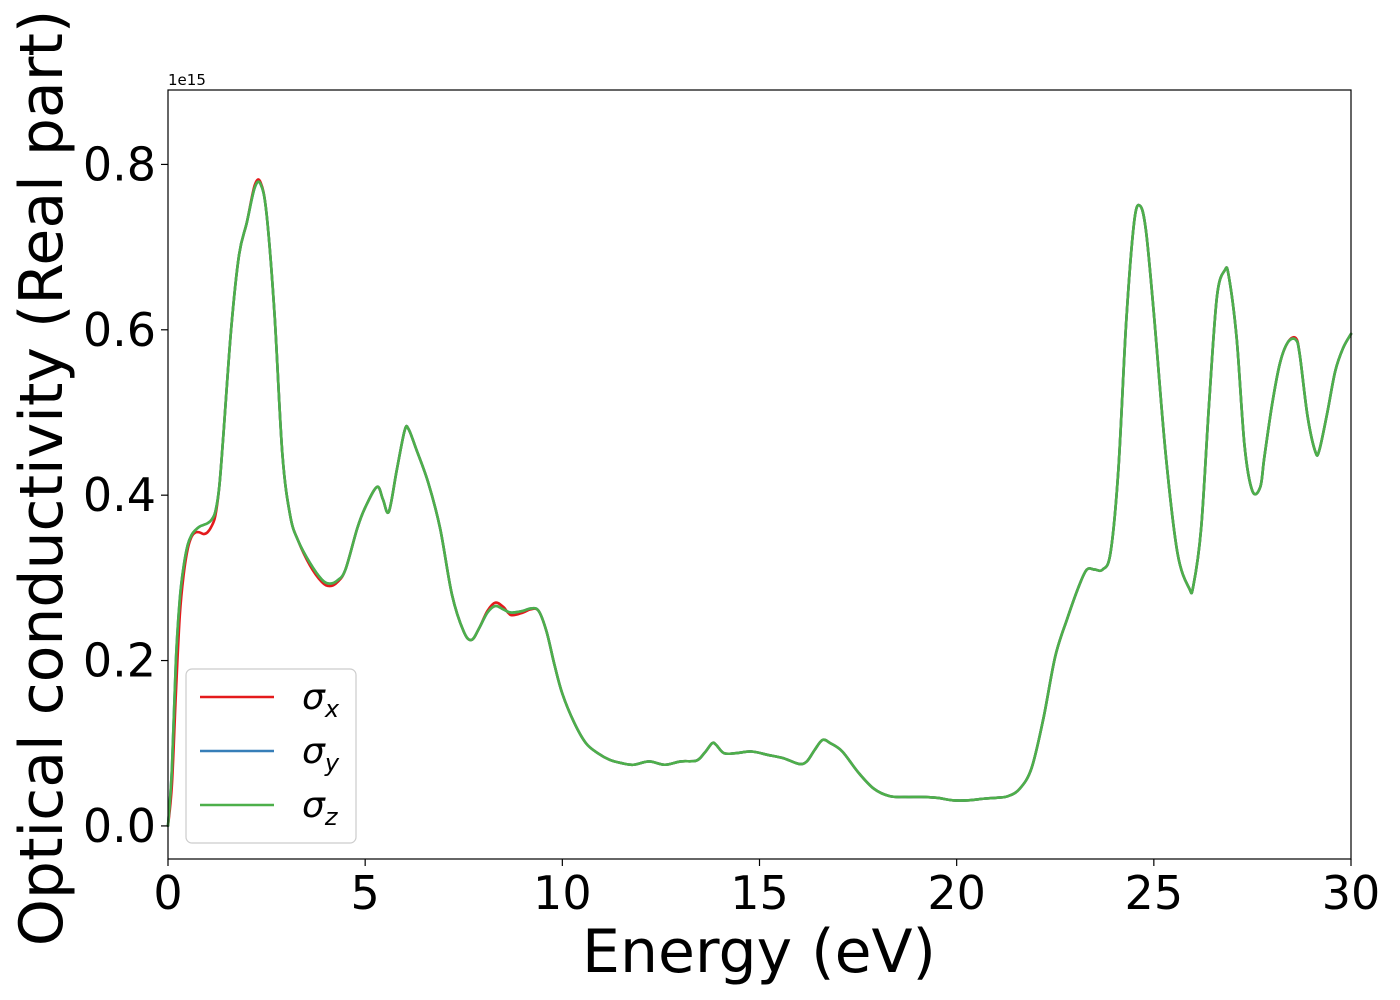 The image size is (1400, 1000). What do you see at coordinates (119, 330) in the screenshot?
I see `y-tick-label: 0.6` at bounding box center [119, 330].